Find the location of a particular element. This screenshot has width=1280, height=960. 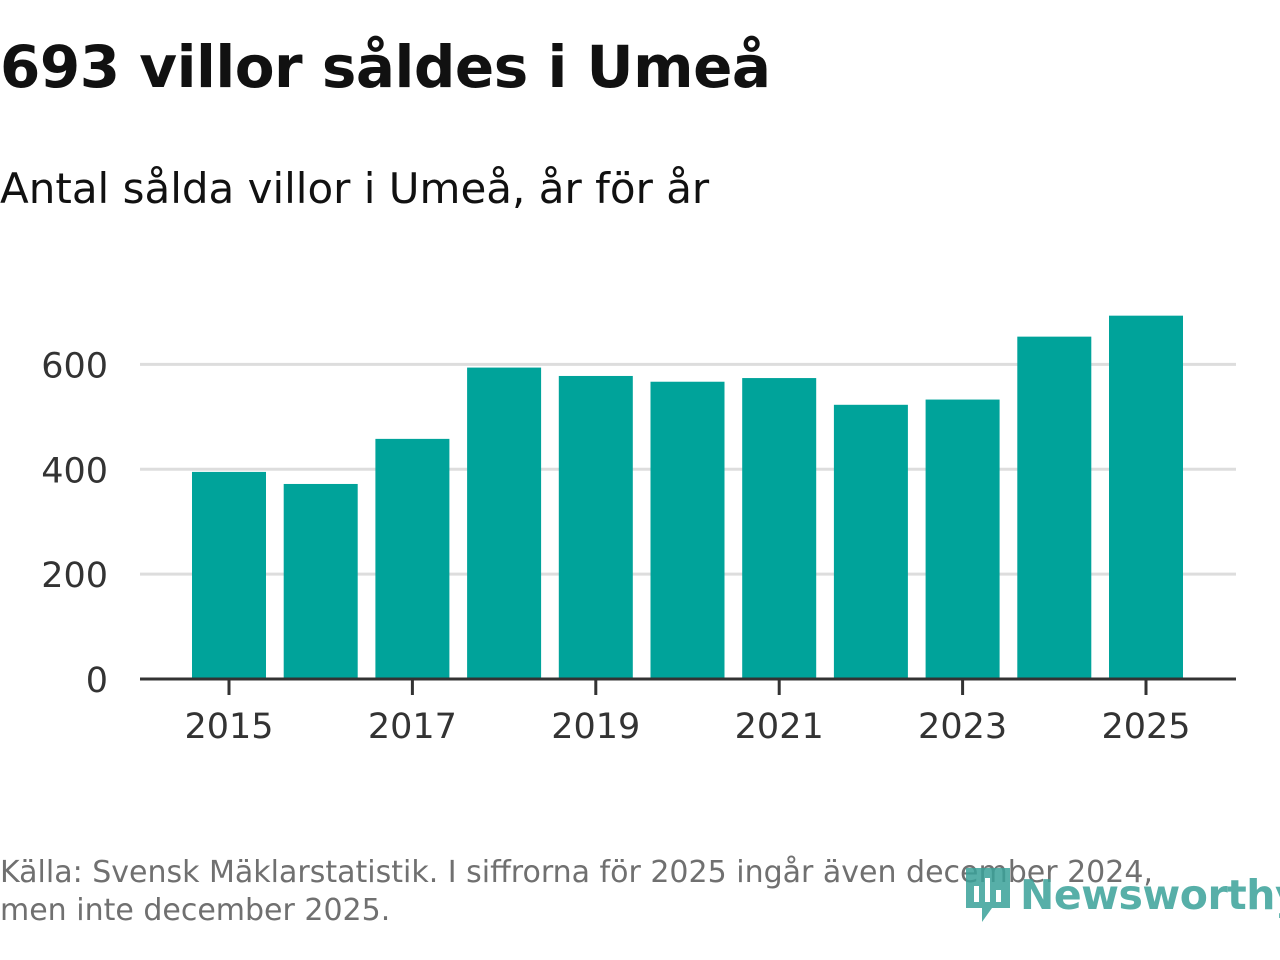

newsworthy-logo: Newsworthy is located at coordinates (1121, 895).